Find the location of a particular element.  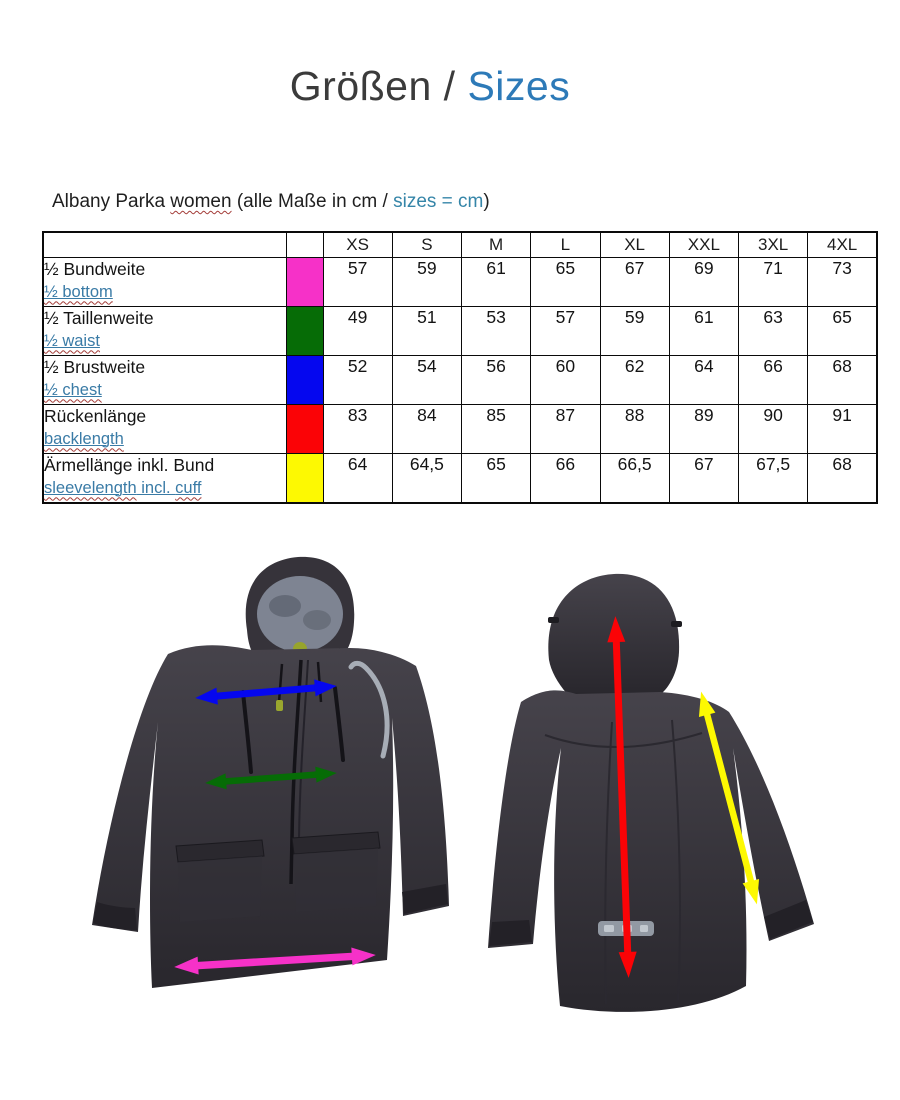

swatch-column-header is located at coordinates (304, 244).